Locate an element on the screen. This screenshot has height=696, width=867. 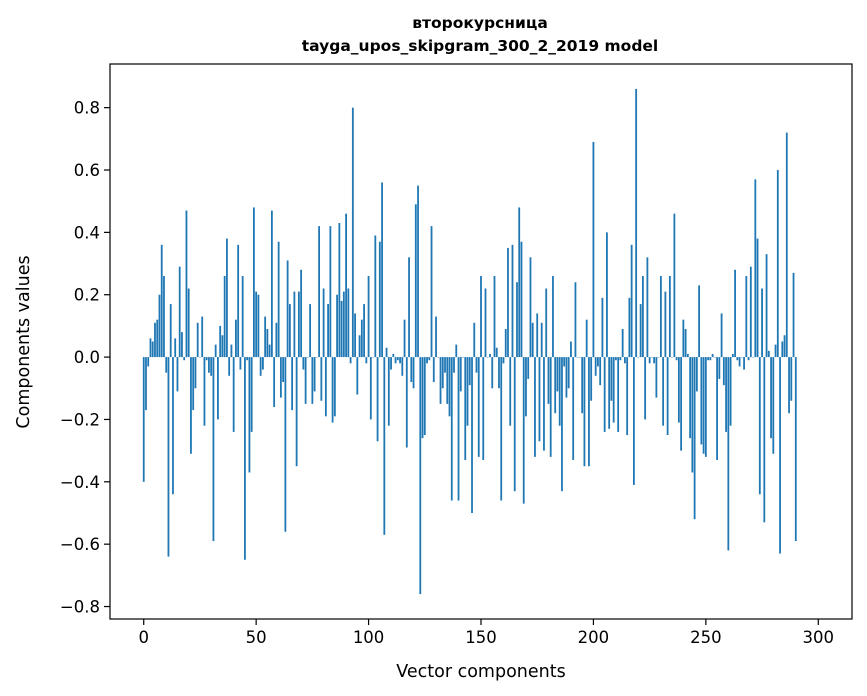
x-tick-label: 150 is located at coordinates (481, 637).